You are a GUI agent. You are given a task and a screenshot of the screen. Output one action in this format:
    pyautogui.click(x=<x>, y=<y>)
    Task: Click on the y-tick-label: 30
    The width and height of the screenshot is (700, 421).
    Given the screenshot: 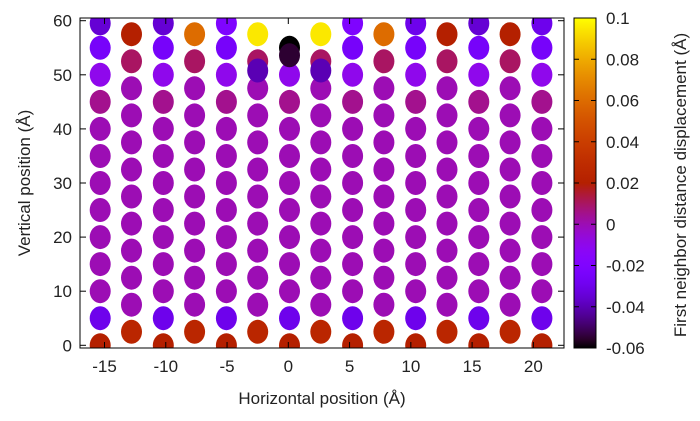 What is the action you would take?
    pyautogui.click(x=62, y=183)
    